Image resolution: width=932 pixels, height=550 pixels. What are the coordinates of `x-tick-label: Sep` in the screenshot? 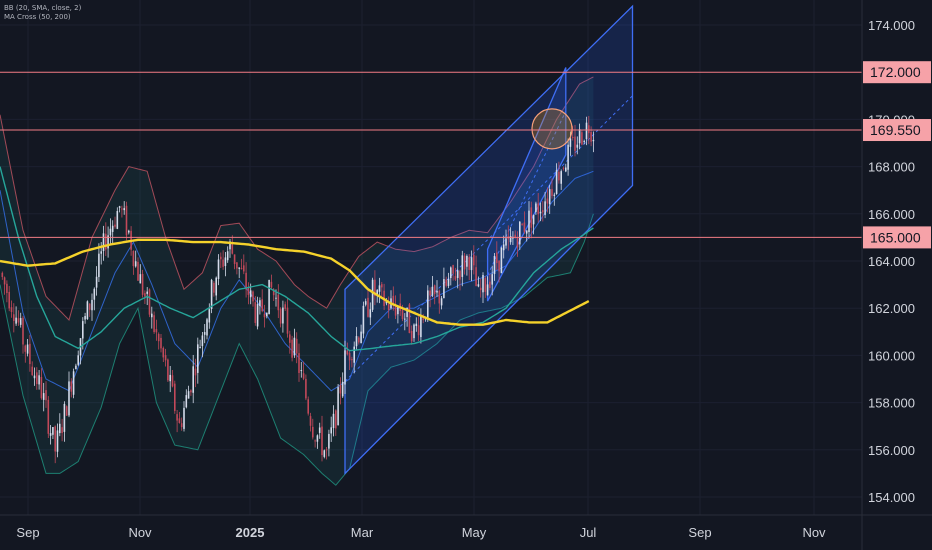 It's located at (699, 532).